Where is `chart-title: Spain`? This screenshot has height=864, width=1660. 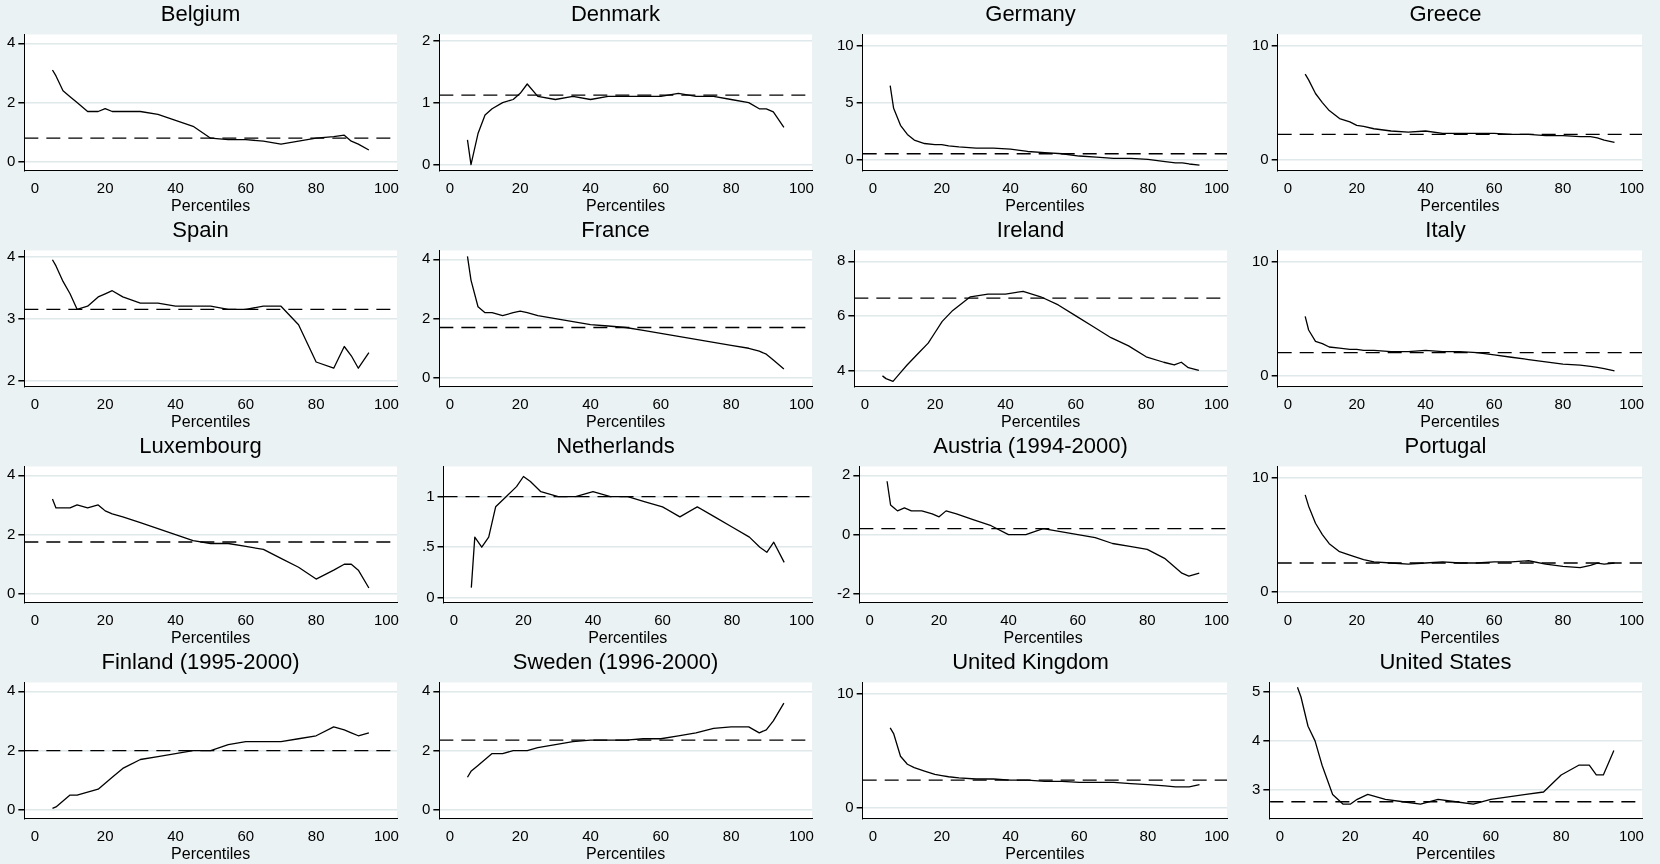 chart-title: Spain is located at coordinates (200, 230).